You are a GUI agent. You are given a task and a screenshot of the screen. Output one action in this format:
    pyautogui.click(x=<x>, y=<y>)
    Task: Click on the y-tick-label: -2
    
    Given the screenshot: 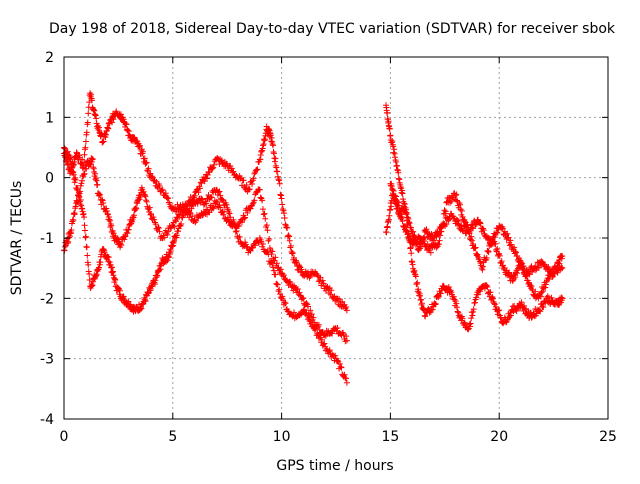 What is the action you would take?
    pyautogui.click(x=47, y=299)
    